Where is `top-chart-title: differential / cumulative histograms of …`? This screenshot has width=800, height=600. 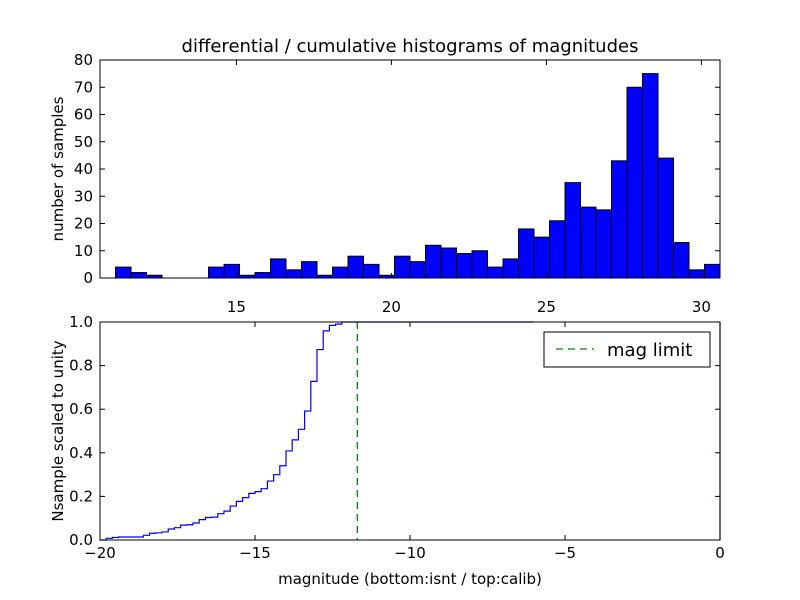
top-chart-title: differential / cumulative histograms of … is located at coordinates (410, 46).